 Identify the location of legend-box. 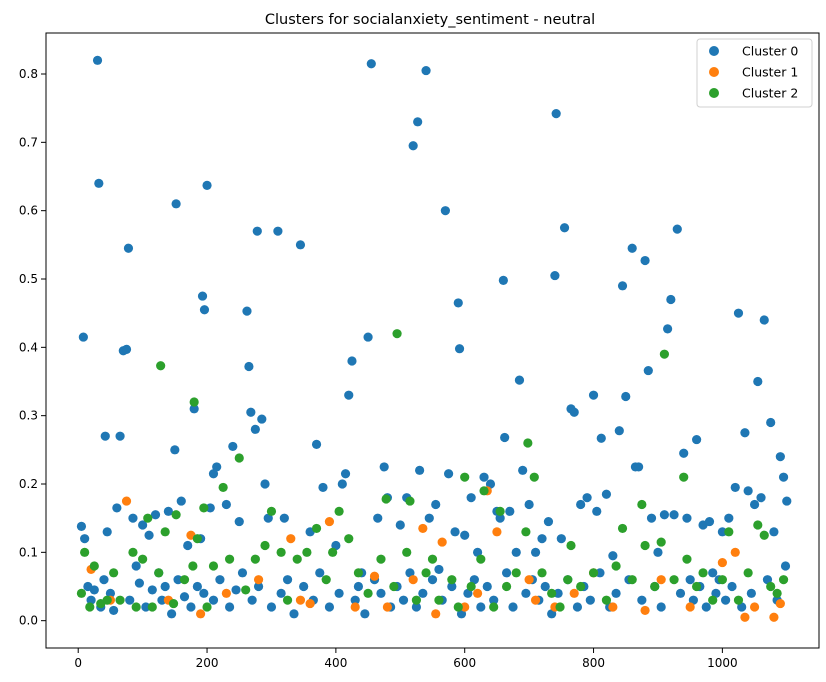
(754, 73).